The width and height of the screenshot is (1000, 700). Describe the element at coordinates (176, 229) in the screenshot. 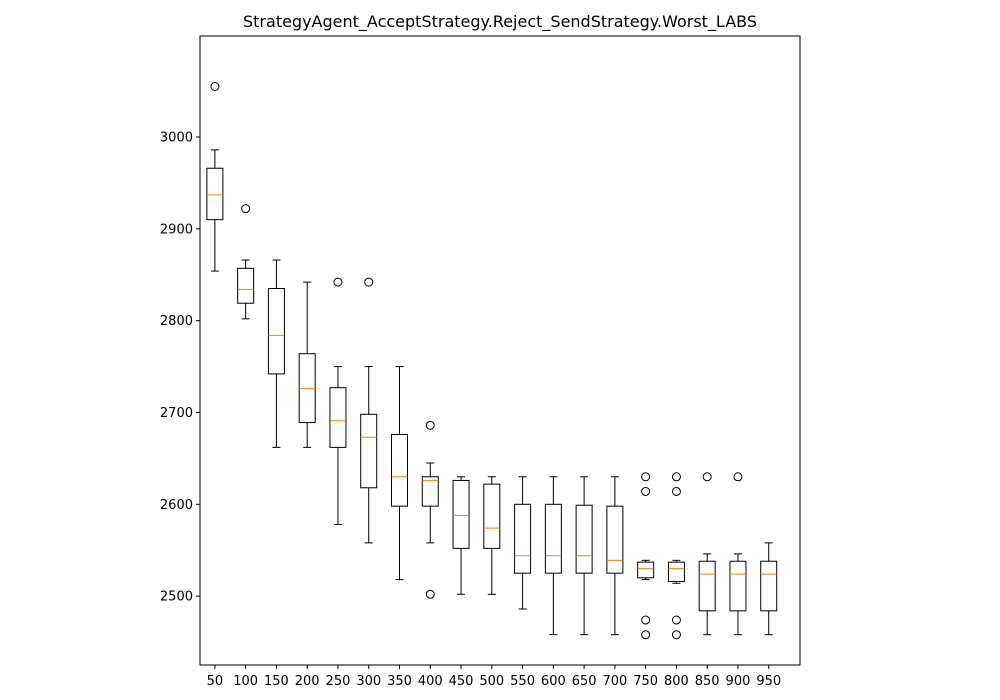

I see `y-tick-label: 2900` at that location.